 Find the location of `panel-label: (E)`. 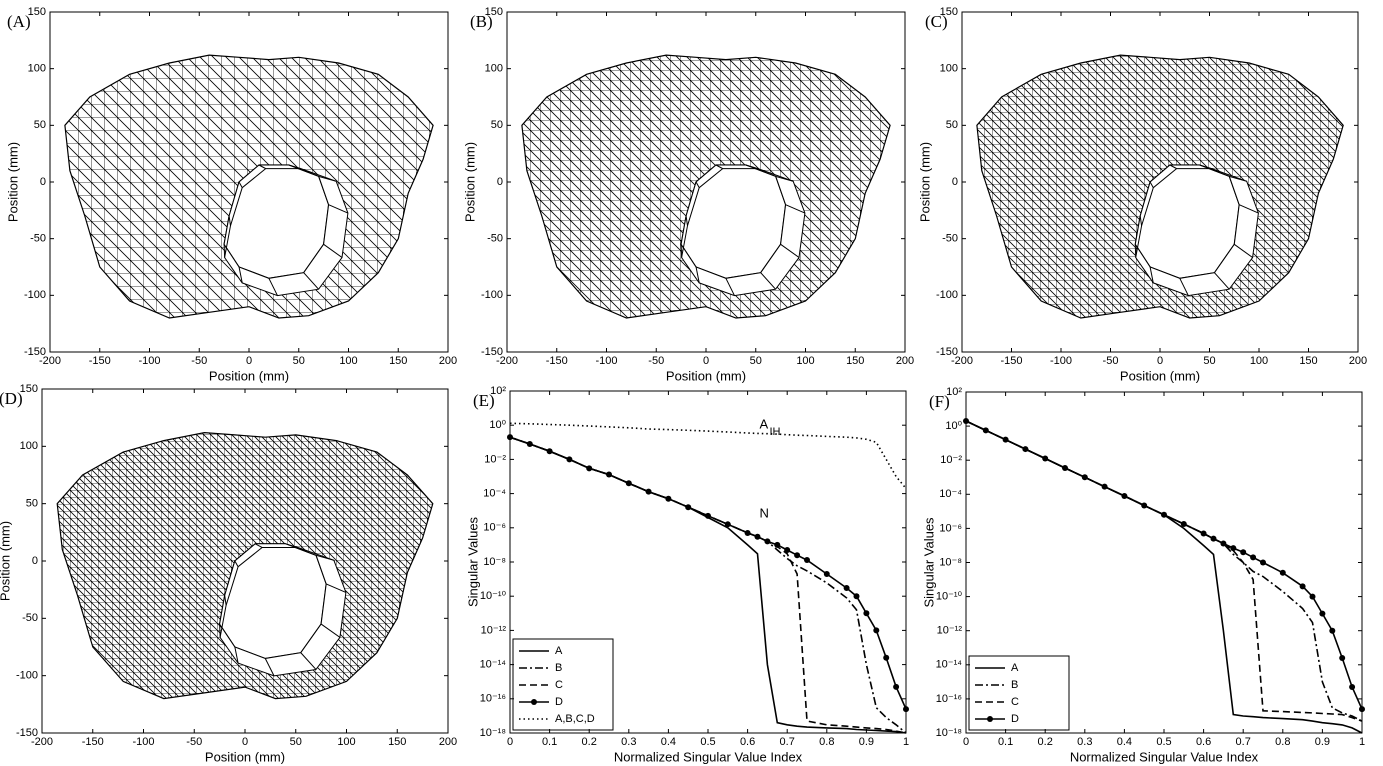

panel-label: (E) is located at coordinates (484, 400).